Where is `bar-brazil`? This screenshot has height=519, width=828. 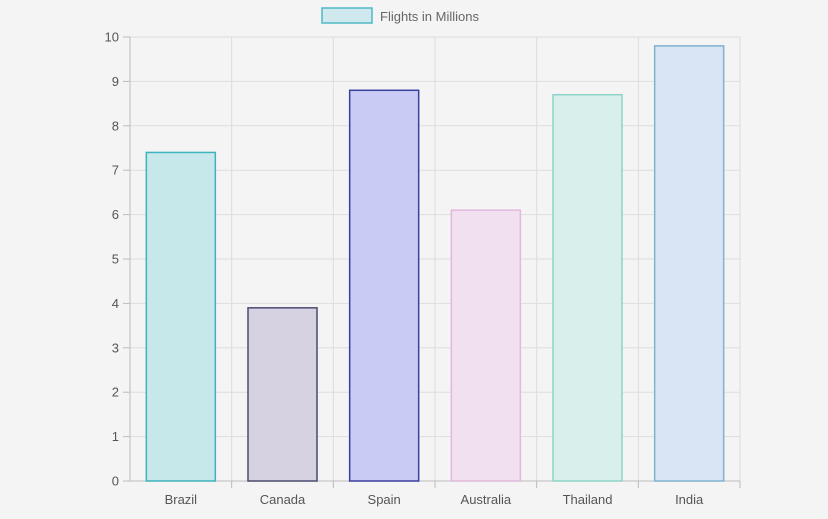 bar-brazil is located at coordinates (181, 316).